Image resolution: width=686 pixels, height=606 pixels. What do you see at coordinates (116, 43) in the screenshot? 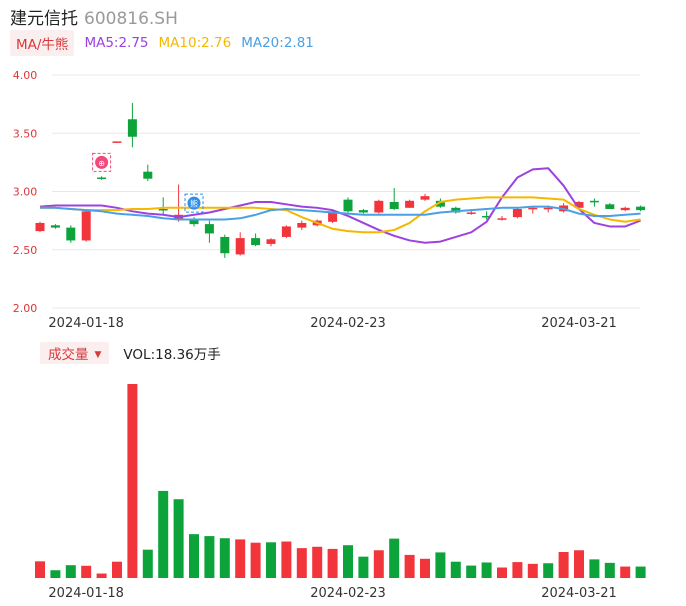
I see `ma5-legend: MA5:2.75` at bounding box center [116, 43].